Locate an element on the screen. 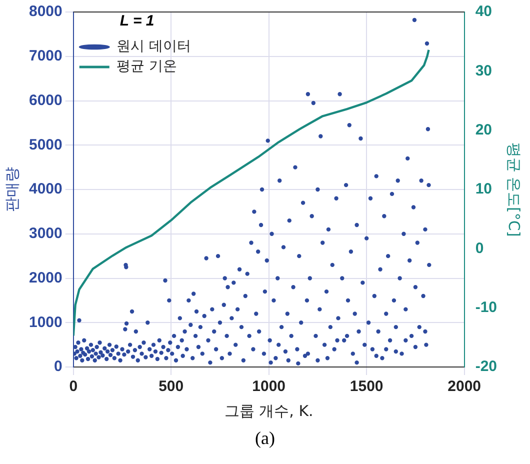  y-tick-label: 8000 is located at coordinates (45, 11).